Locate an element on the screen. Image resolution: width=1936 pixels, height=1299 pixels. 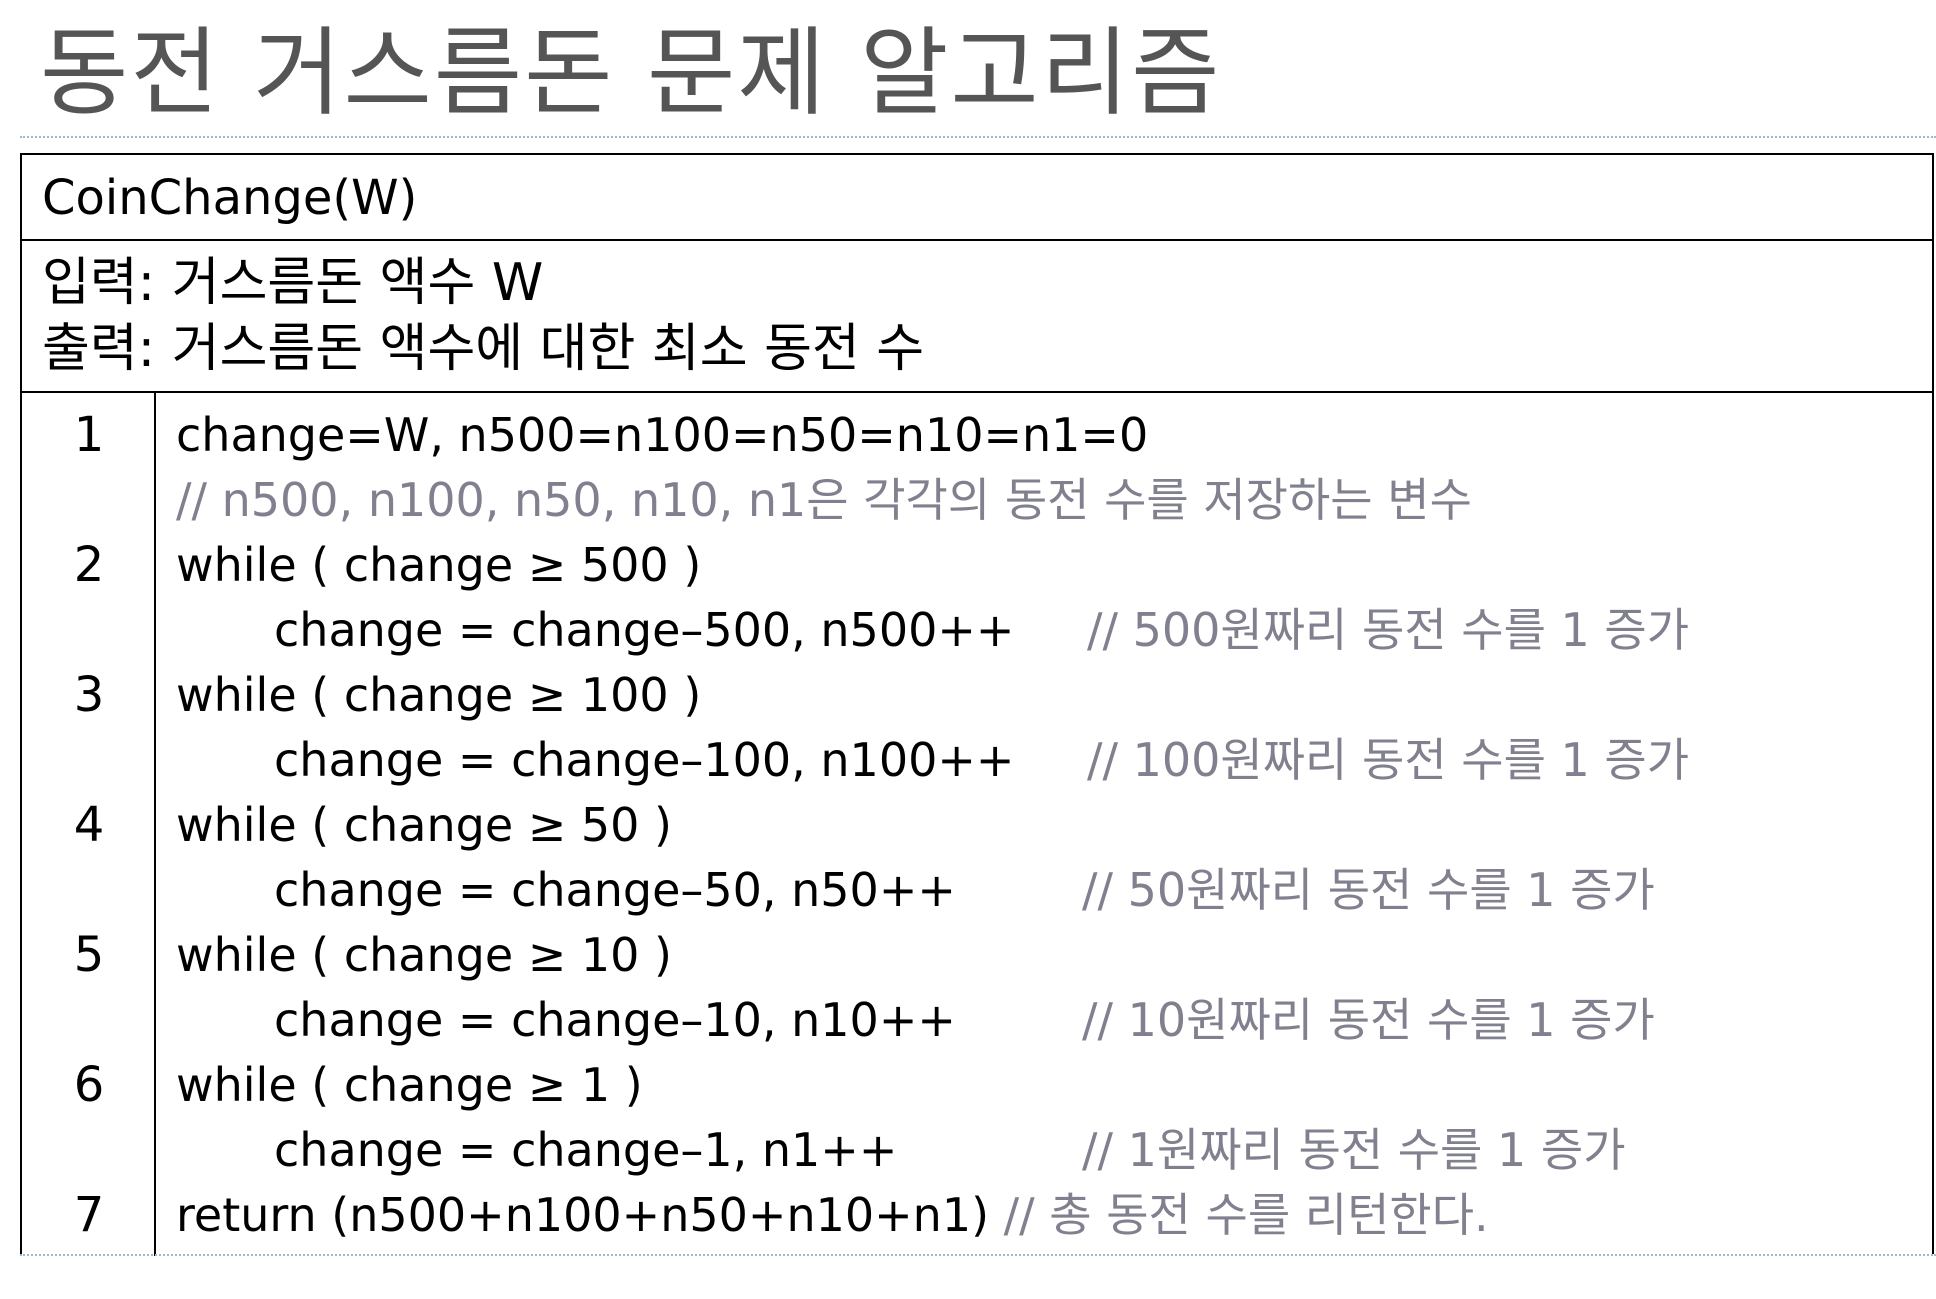
line-number-6: 6 is located at coordinates (89, 1085).